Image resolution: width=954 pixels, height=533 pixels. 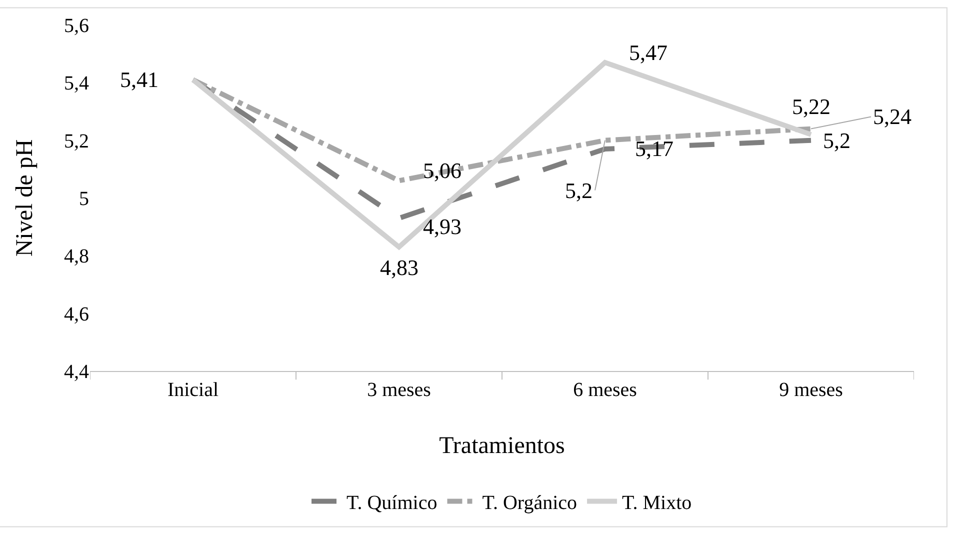 I want to click on data-label: 4,83, so click(x=399, y=267).